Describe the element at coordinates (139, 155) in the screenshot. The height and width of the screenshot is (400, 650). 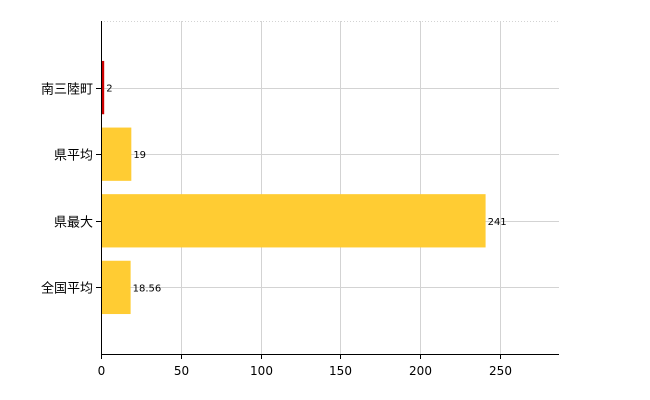
I see `data-label-1: 19` at that location.